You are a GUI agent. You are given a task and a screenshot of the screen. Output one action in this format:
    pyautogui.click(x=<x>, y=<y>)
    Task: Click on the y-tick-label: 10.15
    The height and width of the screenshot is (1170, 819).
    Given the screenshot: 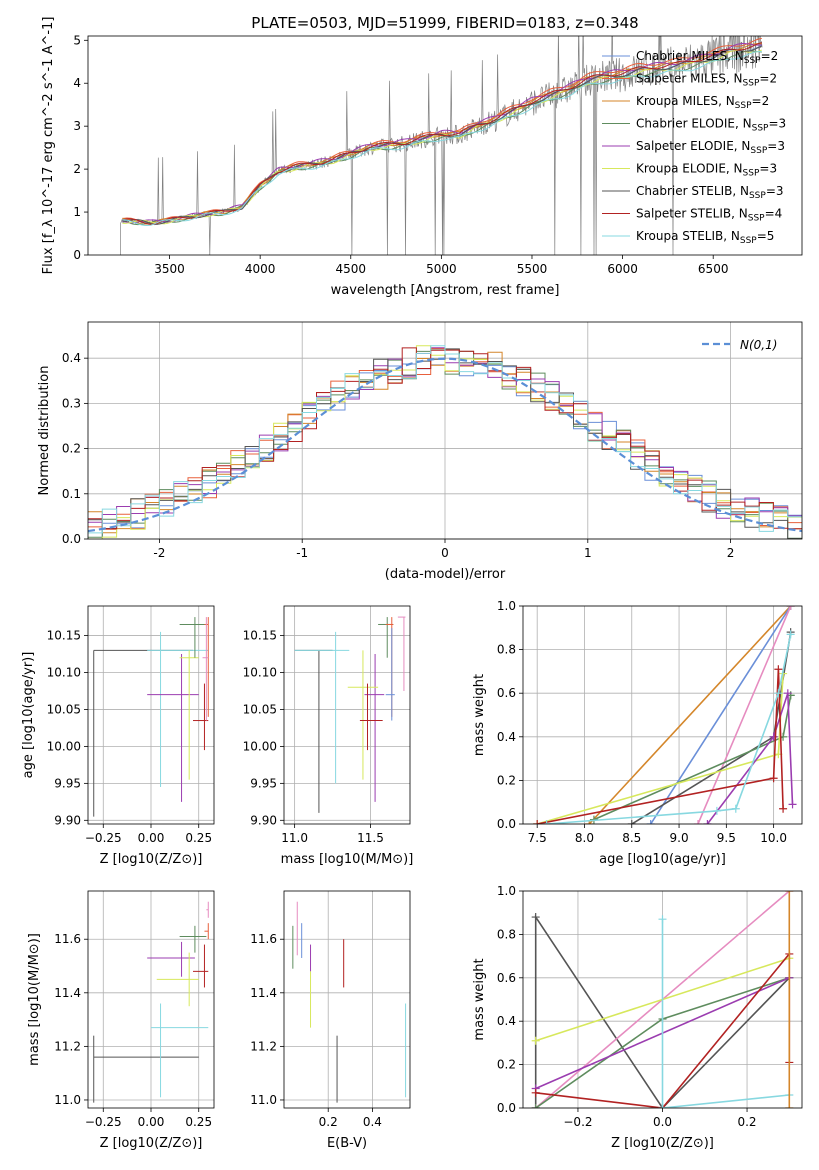 What is the action you would take?
    pyautogui.click(x=260, y=636)
    